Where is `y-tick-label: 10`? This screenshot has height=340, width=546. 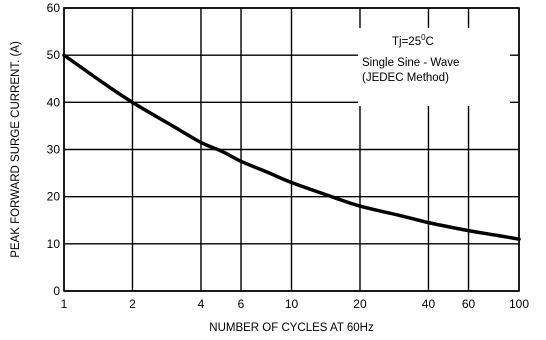
y-tick-label: 10 is located at coordinates (54, 244).